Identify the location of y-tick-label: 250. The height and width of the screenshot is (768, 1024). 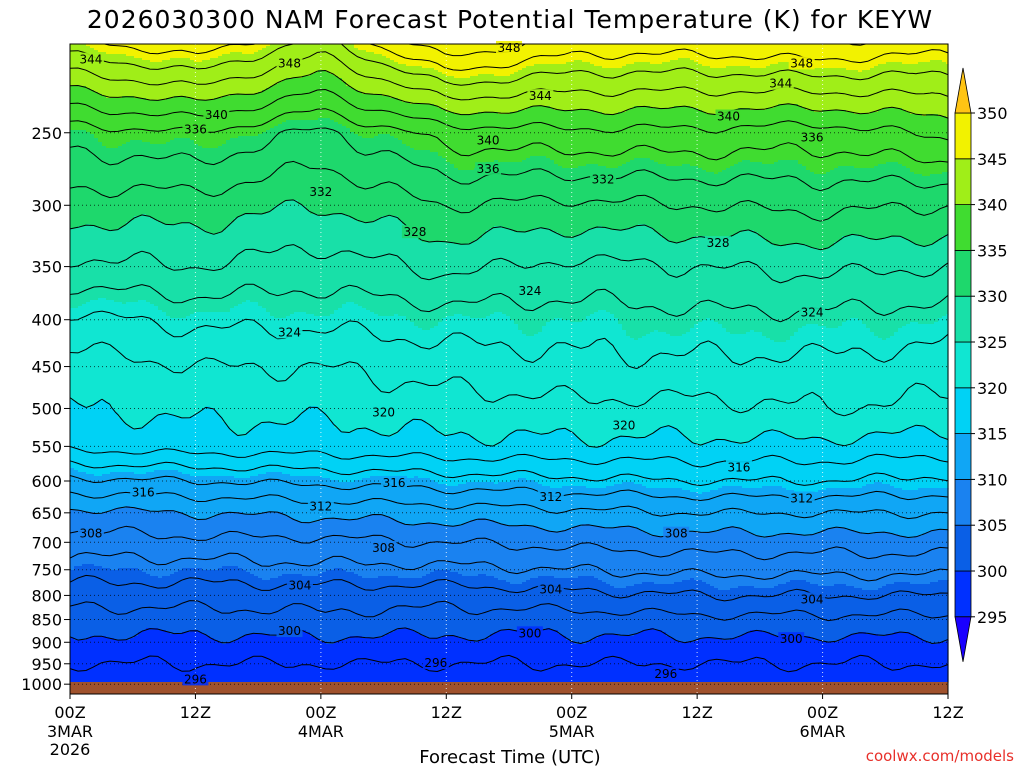
(46, 133).